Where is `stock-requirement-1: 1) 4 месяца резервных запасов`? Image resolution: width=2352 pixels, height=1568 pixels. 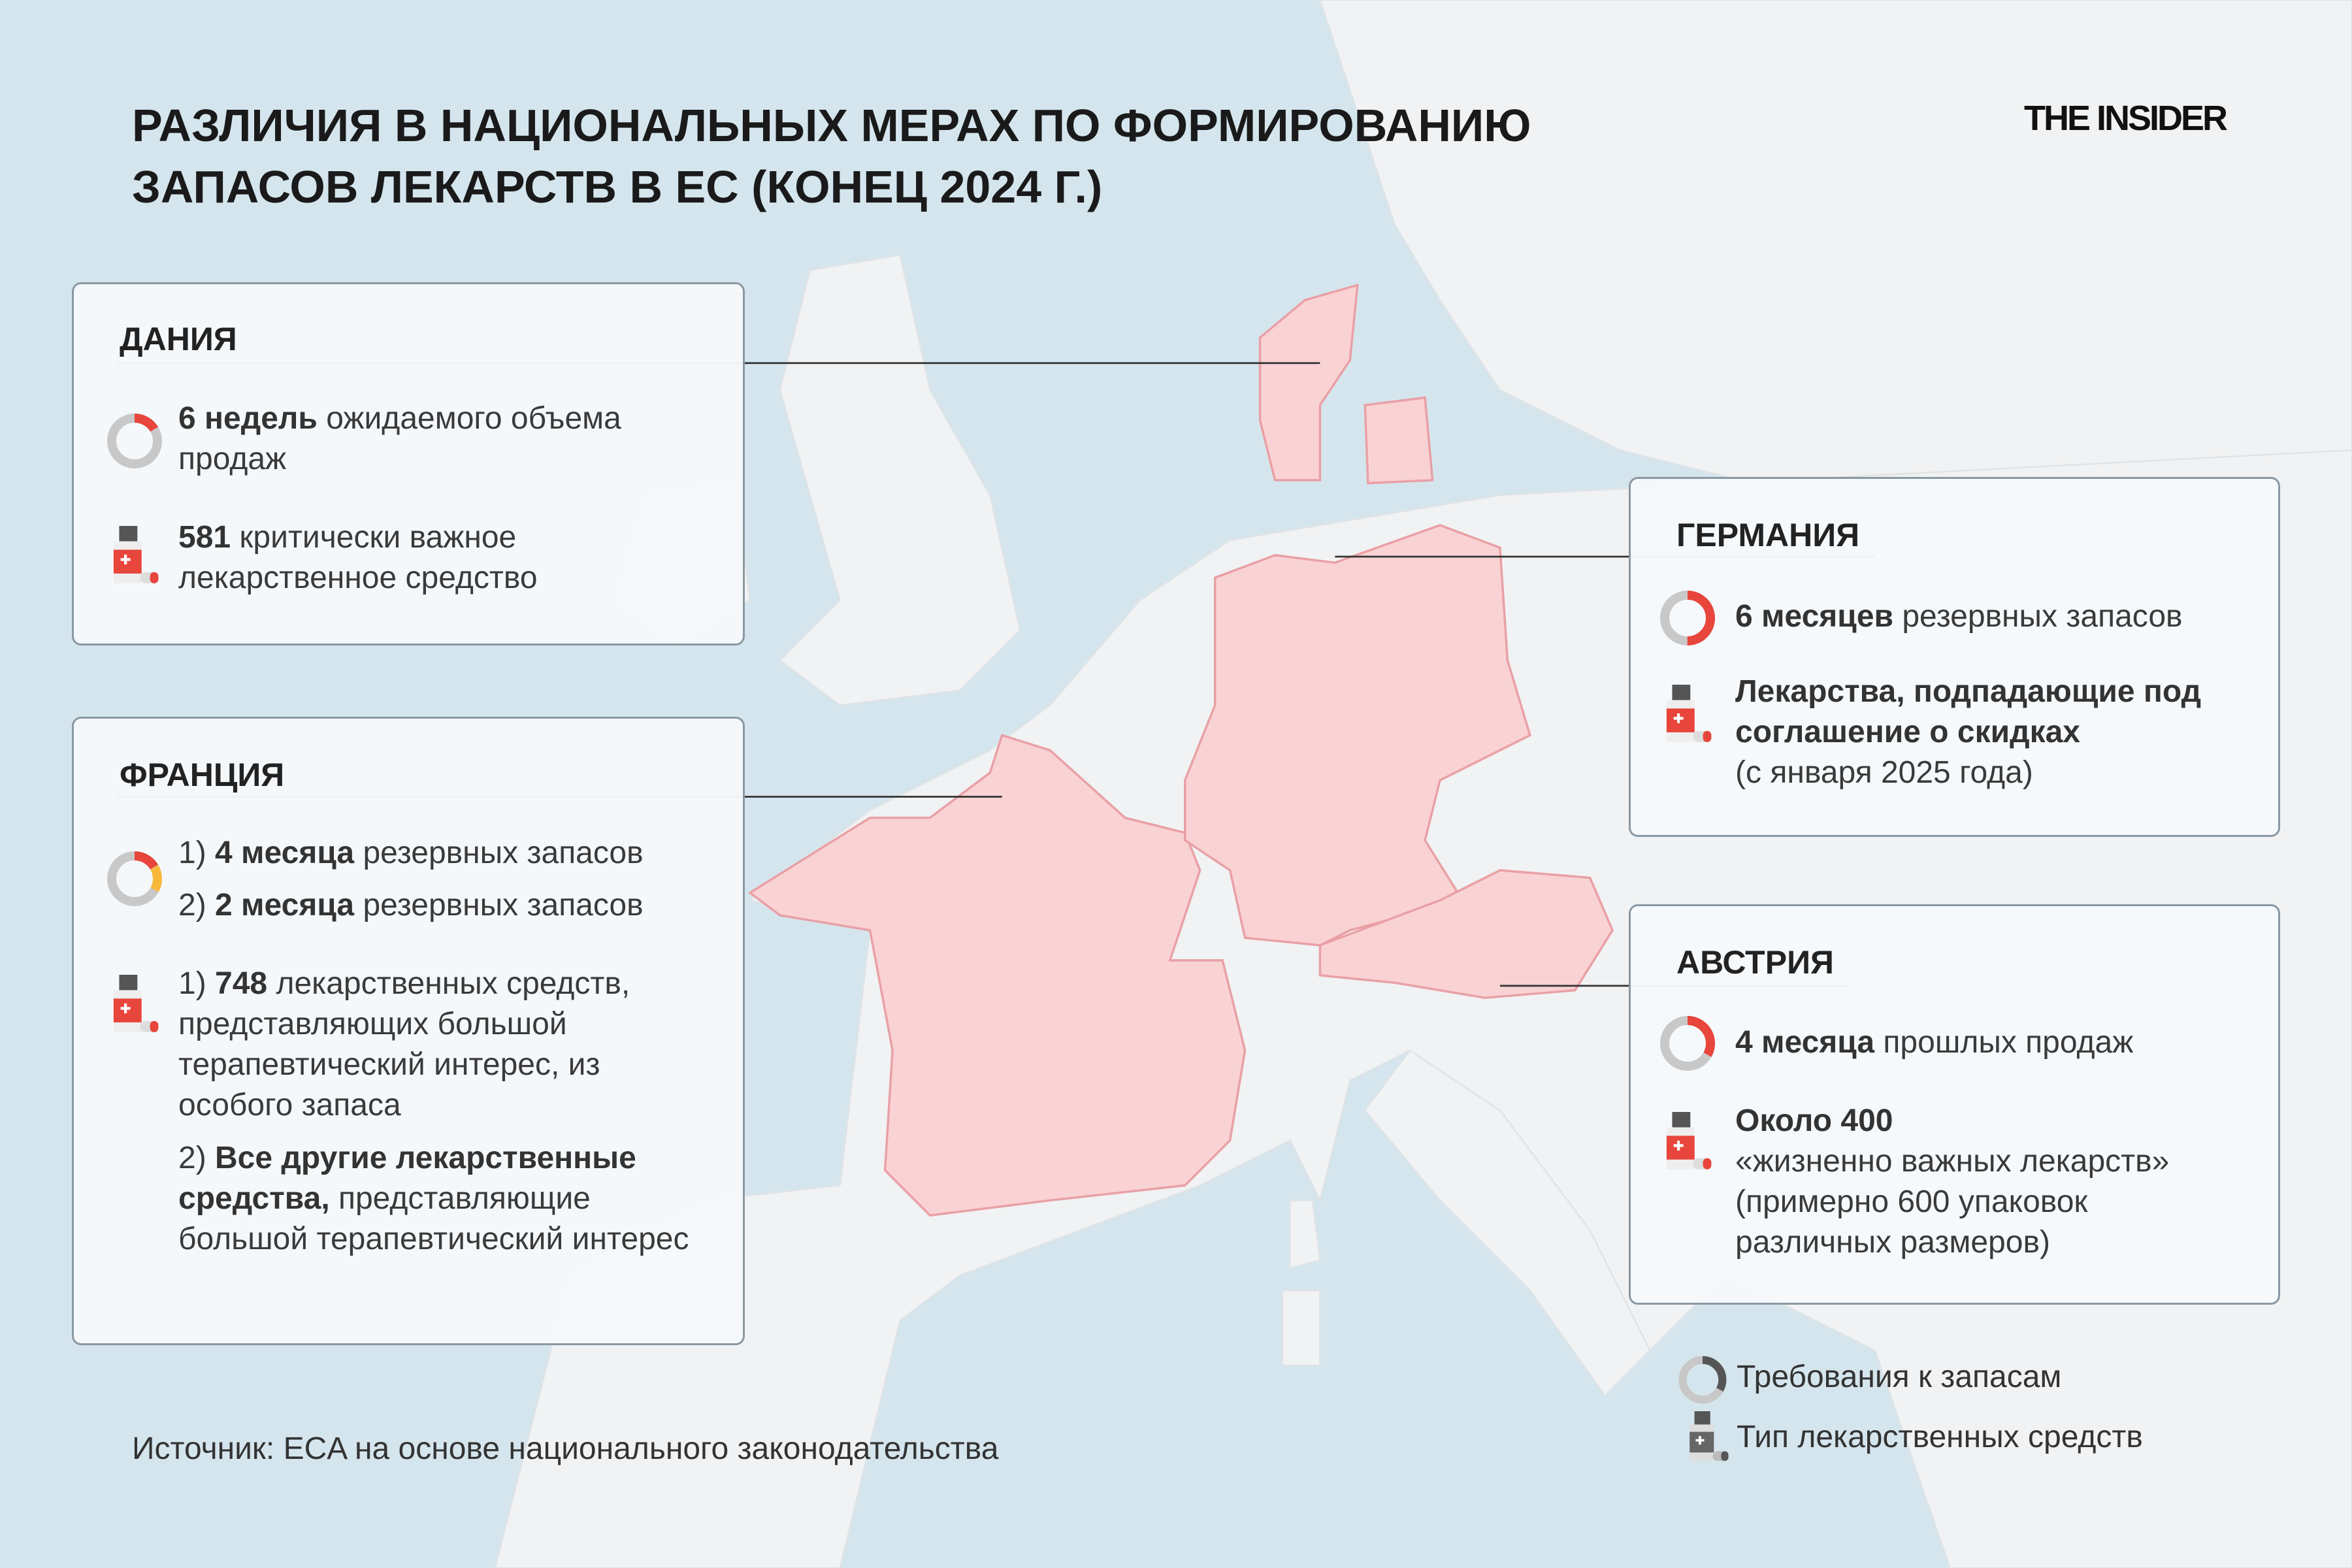 stock-requirement-1: 1) 4 месяца резервных запасов is located at coordinates (411, 853).